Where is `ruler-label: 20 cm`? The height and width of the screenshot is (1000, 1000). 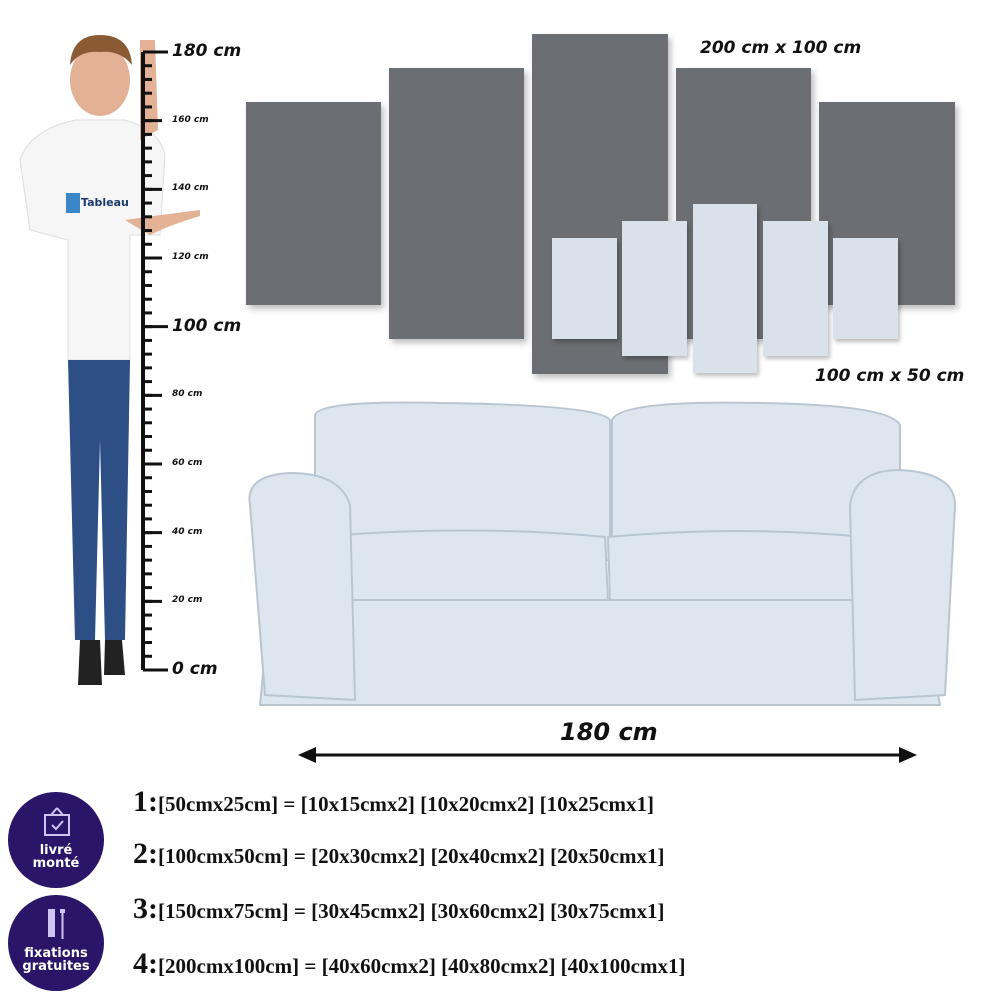 ruler-label: 20 cm is located at coordinates (187, 600).